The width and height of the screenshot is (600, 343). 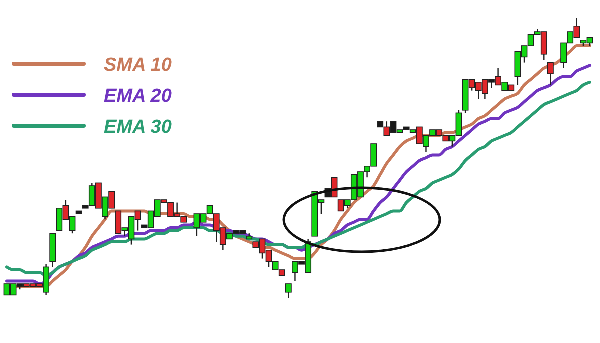 I want to click on legend-label: EMA 20, so click(x=138, y=96).